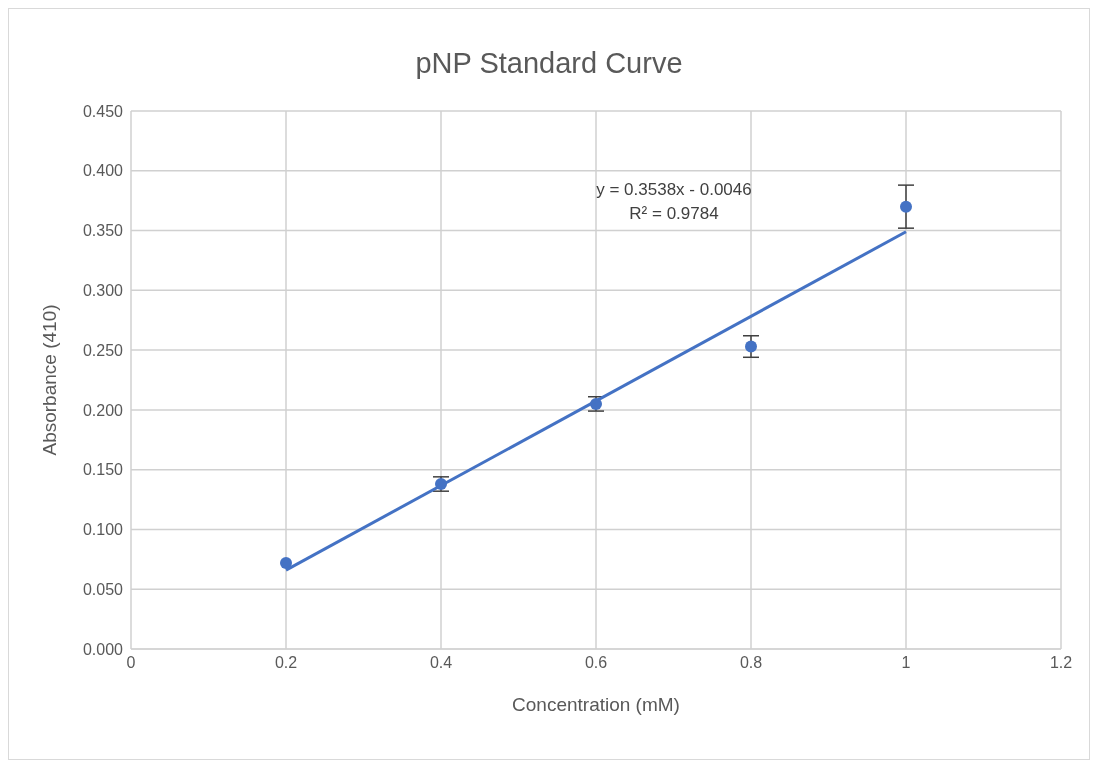 This screenshot has width=1096, height=767. I want to click on y-axis-title: Absorbance (410), so click(49, 380).